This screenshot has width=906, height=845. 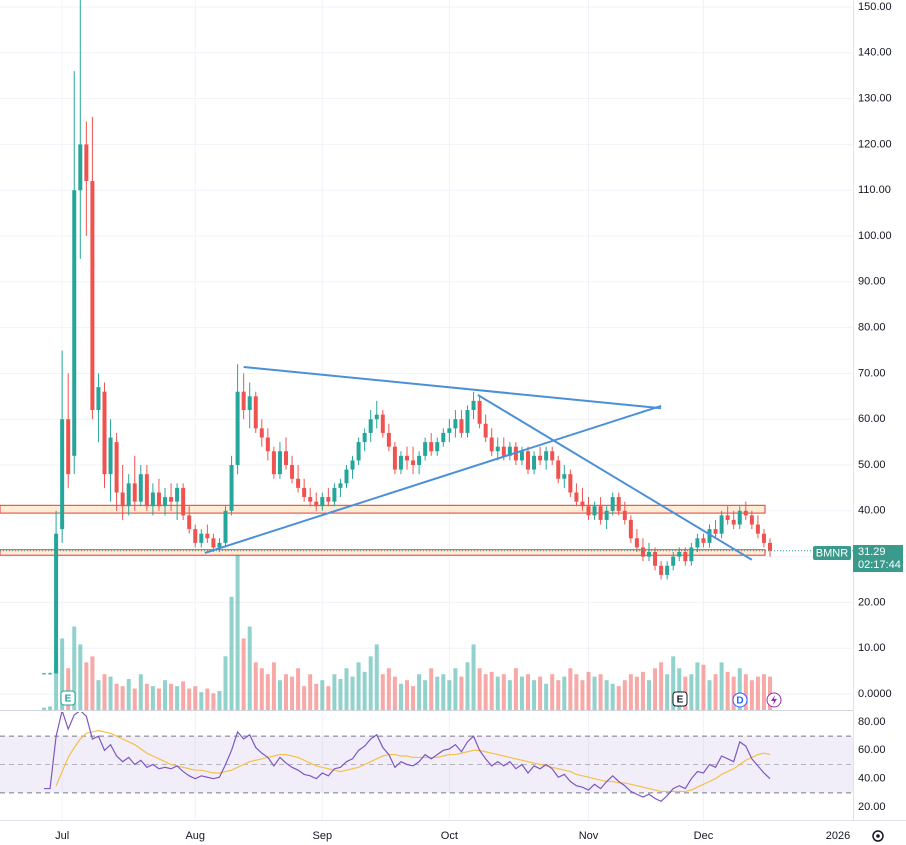 I want to click on event-marker: D, so click(x=740, y=700).